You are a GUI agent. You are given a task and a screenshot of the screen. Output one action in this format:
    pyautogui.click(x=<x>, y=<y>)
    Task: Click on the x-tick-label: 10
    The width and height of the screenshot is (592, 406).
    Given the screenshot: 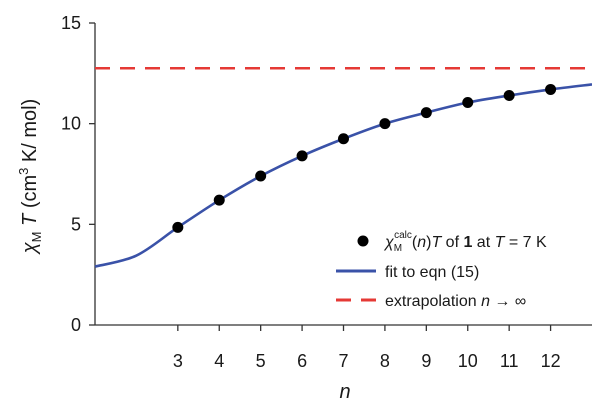 What is the action you would take?
    pyautogui.click(x=468, y=361)
    